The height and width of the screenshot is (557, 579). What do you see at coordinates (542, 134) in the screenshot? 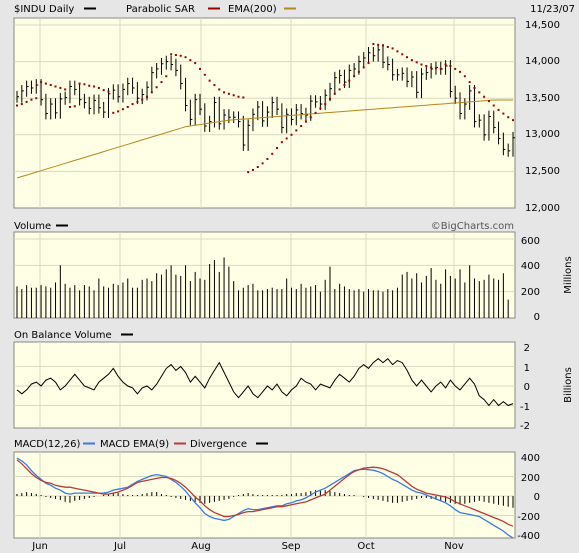
I see `price-tick: 13,000` at bounding box center [542, 134].